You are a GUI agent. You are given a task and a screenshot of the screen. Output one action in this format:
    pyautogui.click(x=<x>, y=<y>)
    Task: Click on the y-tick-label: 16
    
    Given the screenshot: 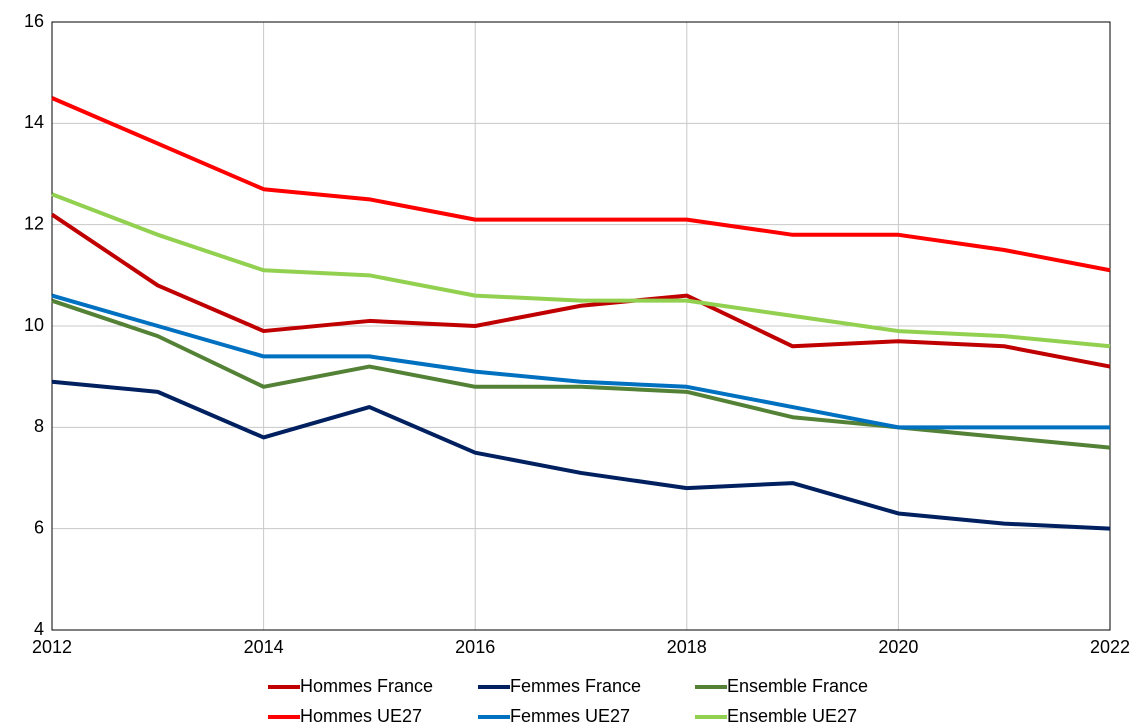 What is the action you would take?
    pyautogui.click(x=34, y=21)
    